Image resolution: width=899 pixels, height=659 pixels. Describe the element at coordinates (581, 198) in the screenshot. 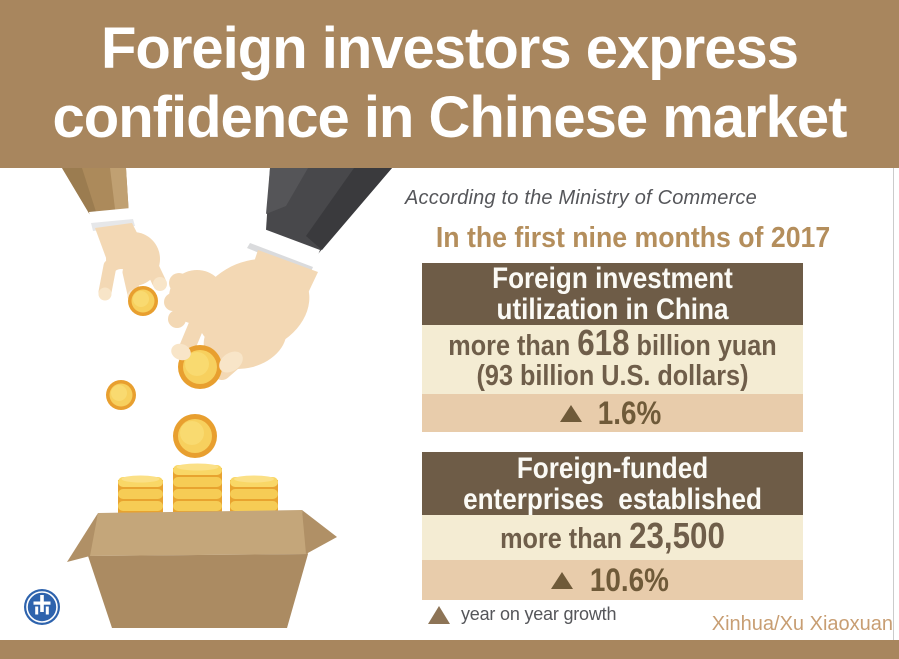

I see `attribution-text: According to the Ministry of Commerce` at that location.